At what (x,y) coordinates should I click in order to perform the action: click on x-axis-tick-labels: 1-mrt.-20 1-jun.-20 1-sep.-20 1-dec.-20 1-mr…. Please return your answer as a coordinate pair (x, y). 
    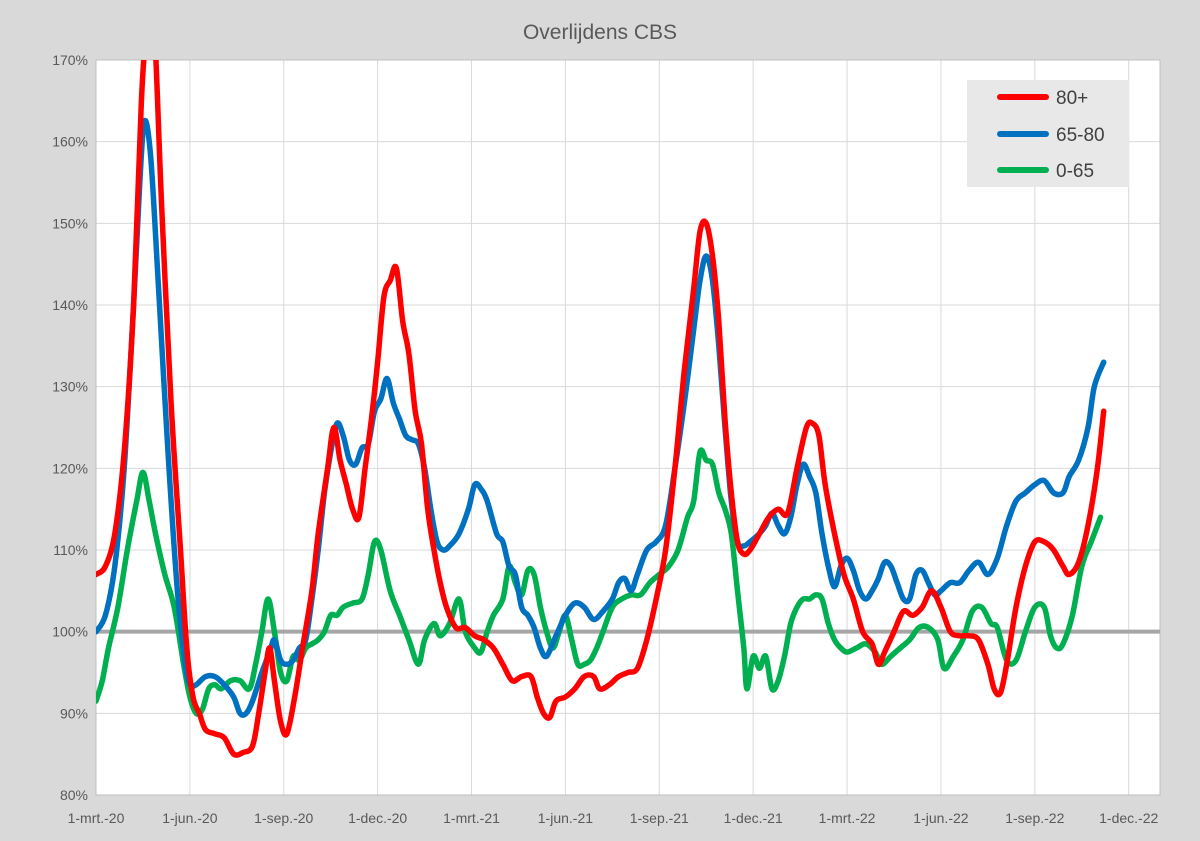
    Looking at the image, I should click on (613, 818).